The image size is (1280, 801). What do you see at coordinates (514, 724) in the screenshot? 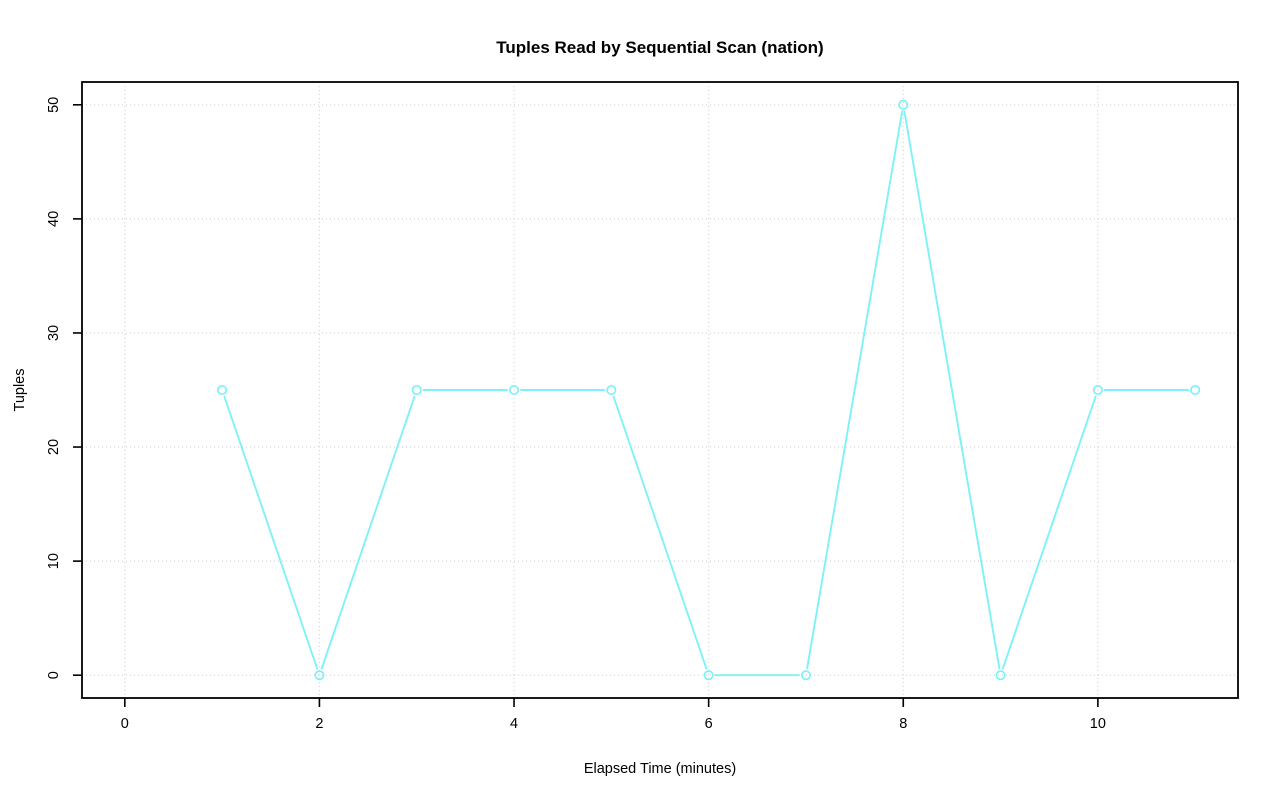
I see `x-tick-label: 4` at bounding box center [514, 724].